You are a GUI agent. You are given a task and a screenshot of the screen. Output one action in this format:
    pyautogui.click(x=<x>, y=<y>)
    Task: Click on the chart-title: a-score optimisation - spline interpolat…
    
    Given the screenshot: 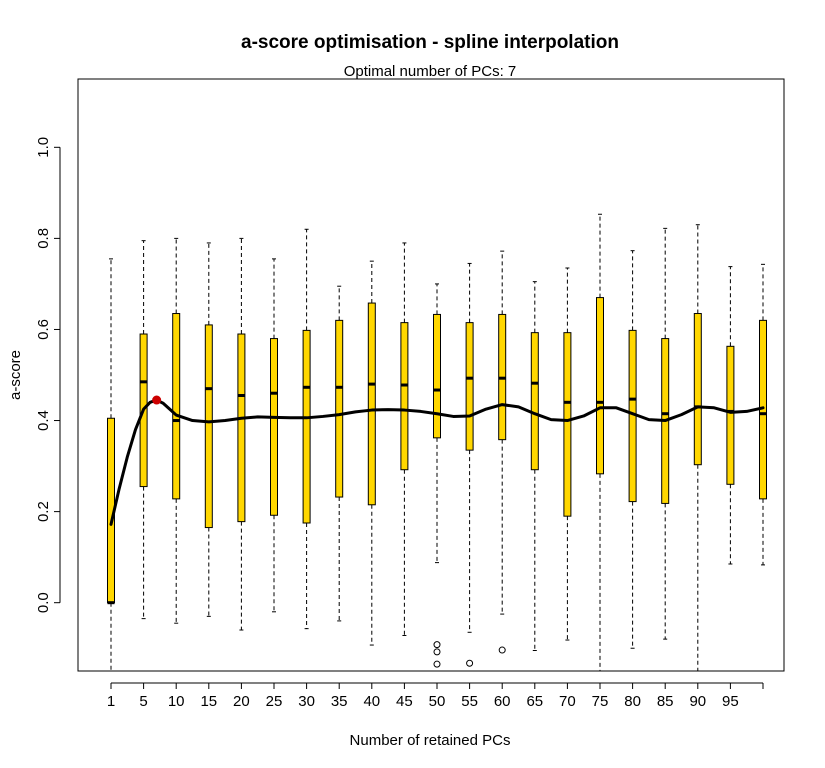 What is the action you would take?
    pyautogui.click(x=430, y=42)
    